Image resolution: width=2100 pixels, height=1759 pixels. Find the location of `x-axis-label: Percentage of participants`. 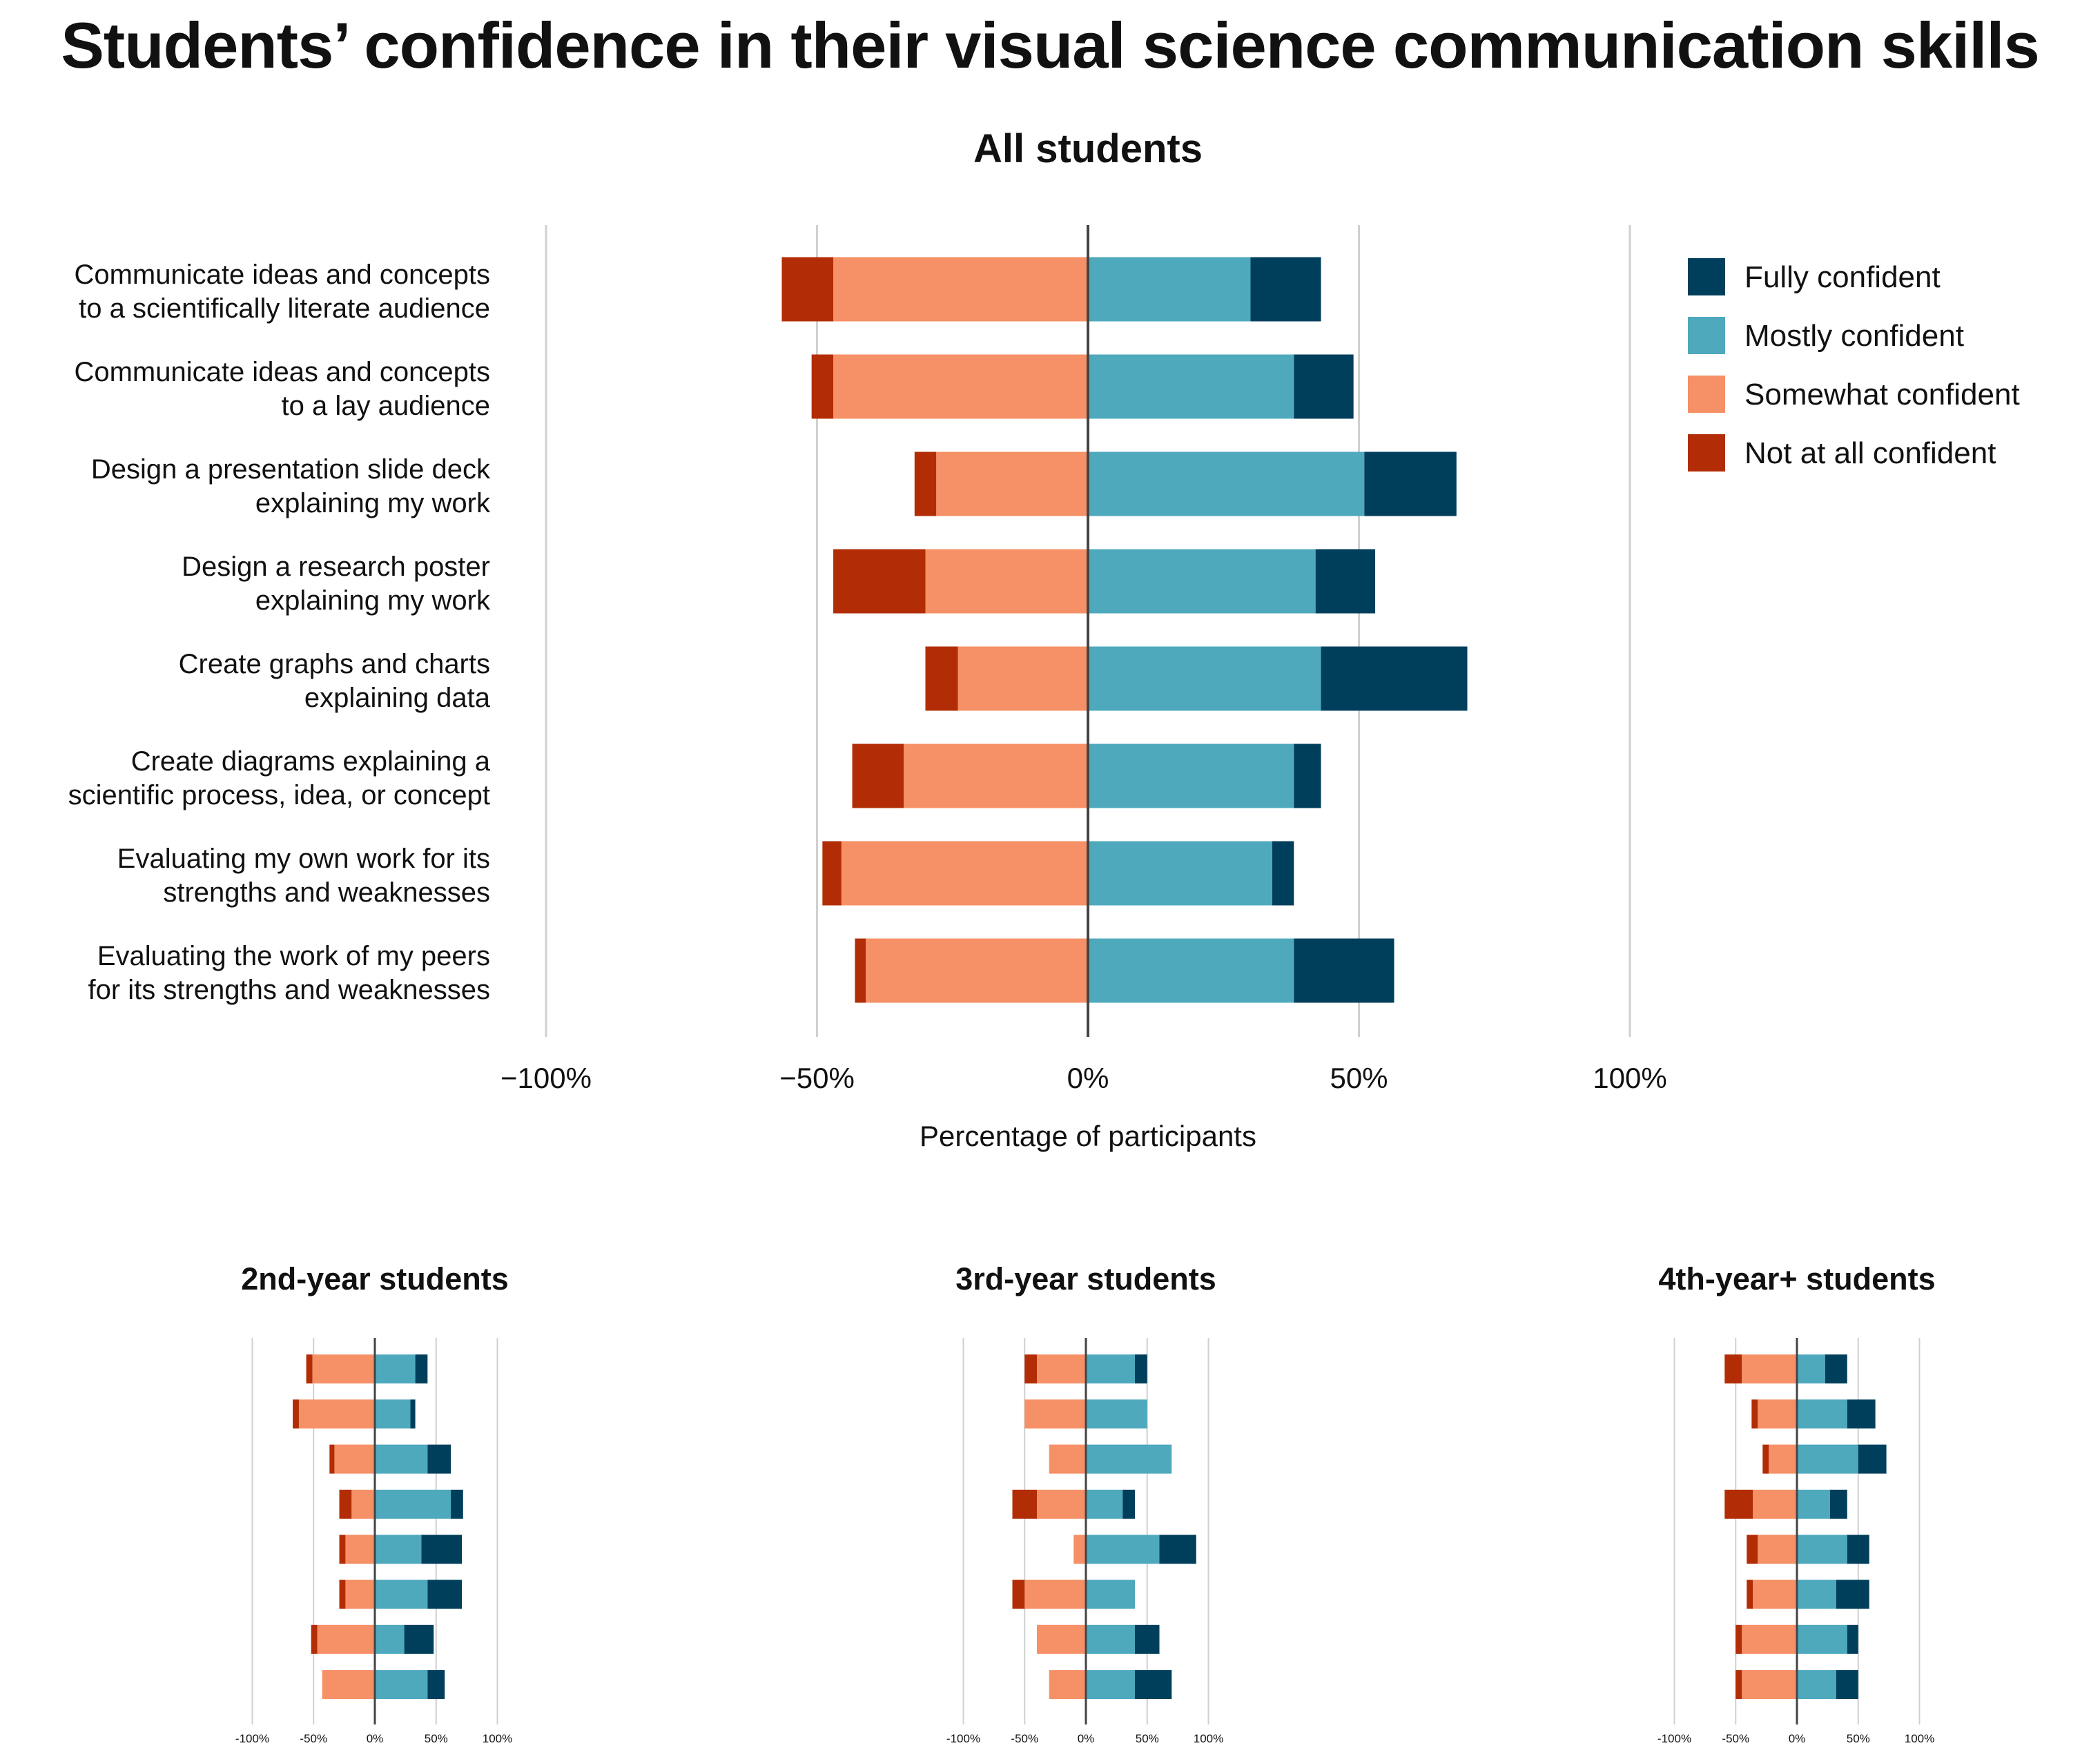

x-axis-label: Percentage of participants is located at coordinates (1088, 1136).